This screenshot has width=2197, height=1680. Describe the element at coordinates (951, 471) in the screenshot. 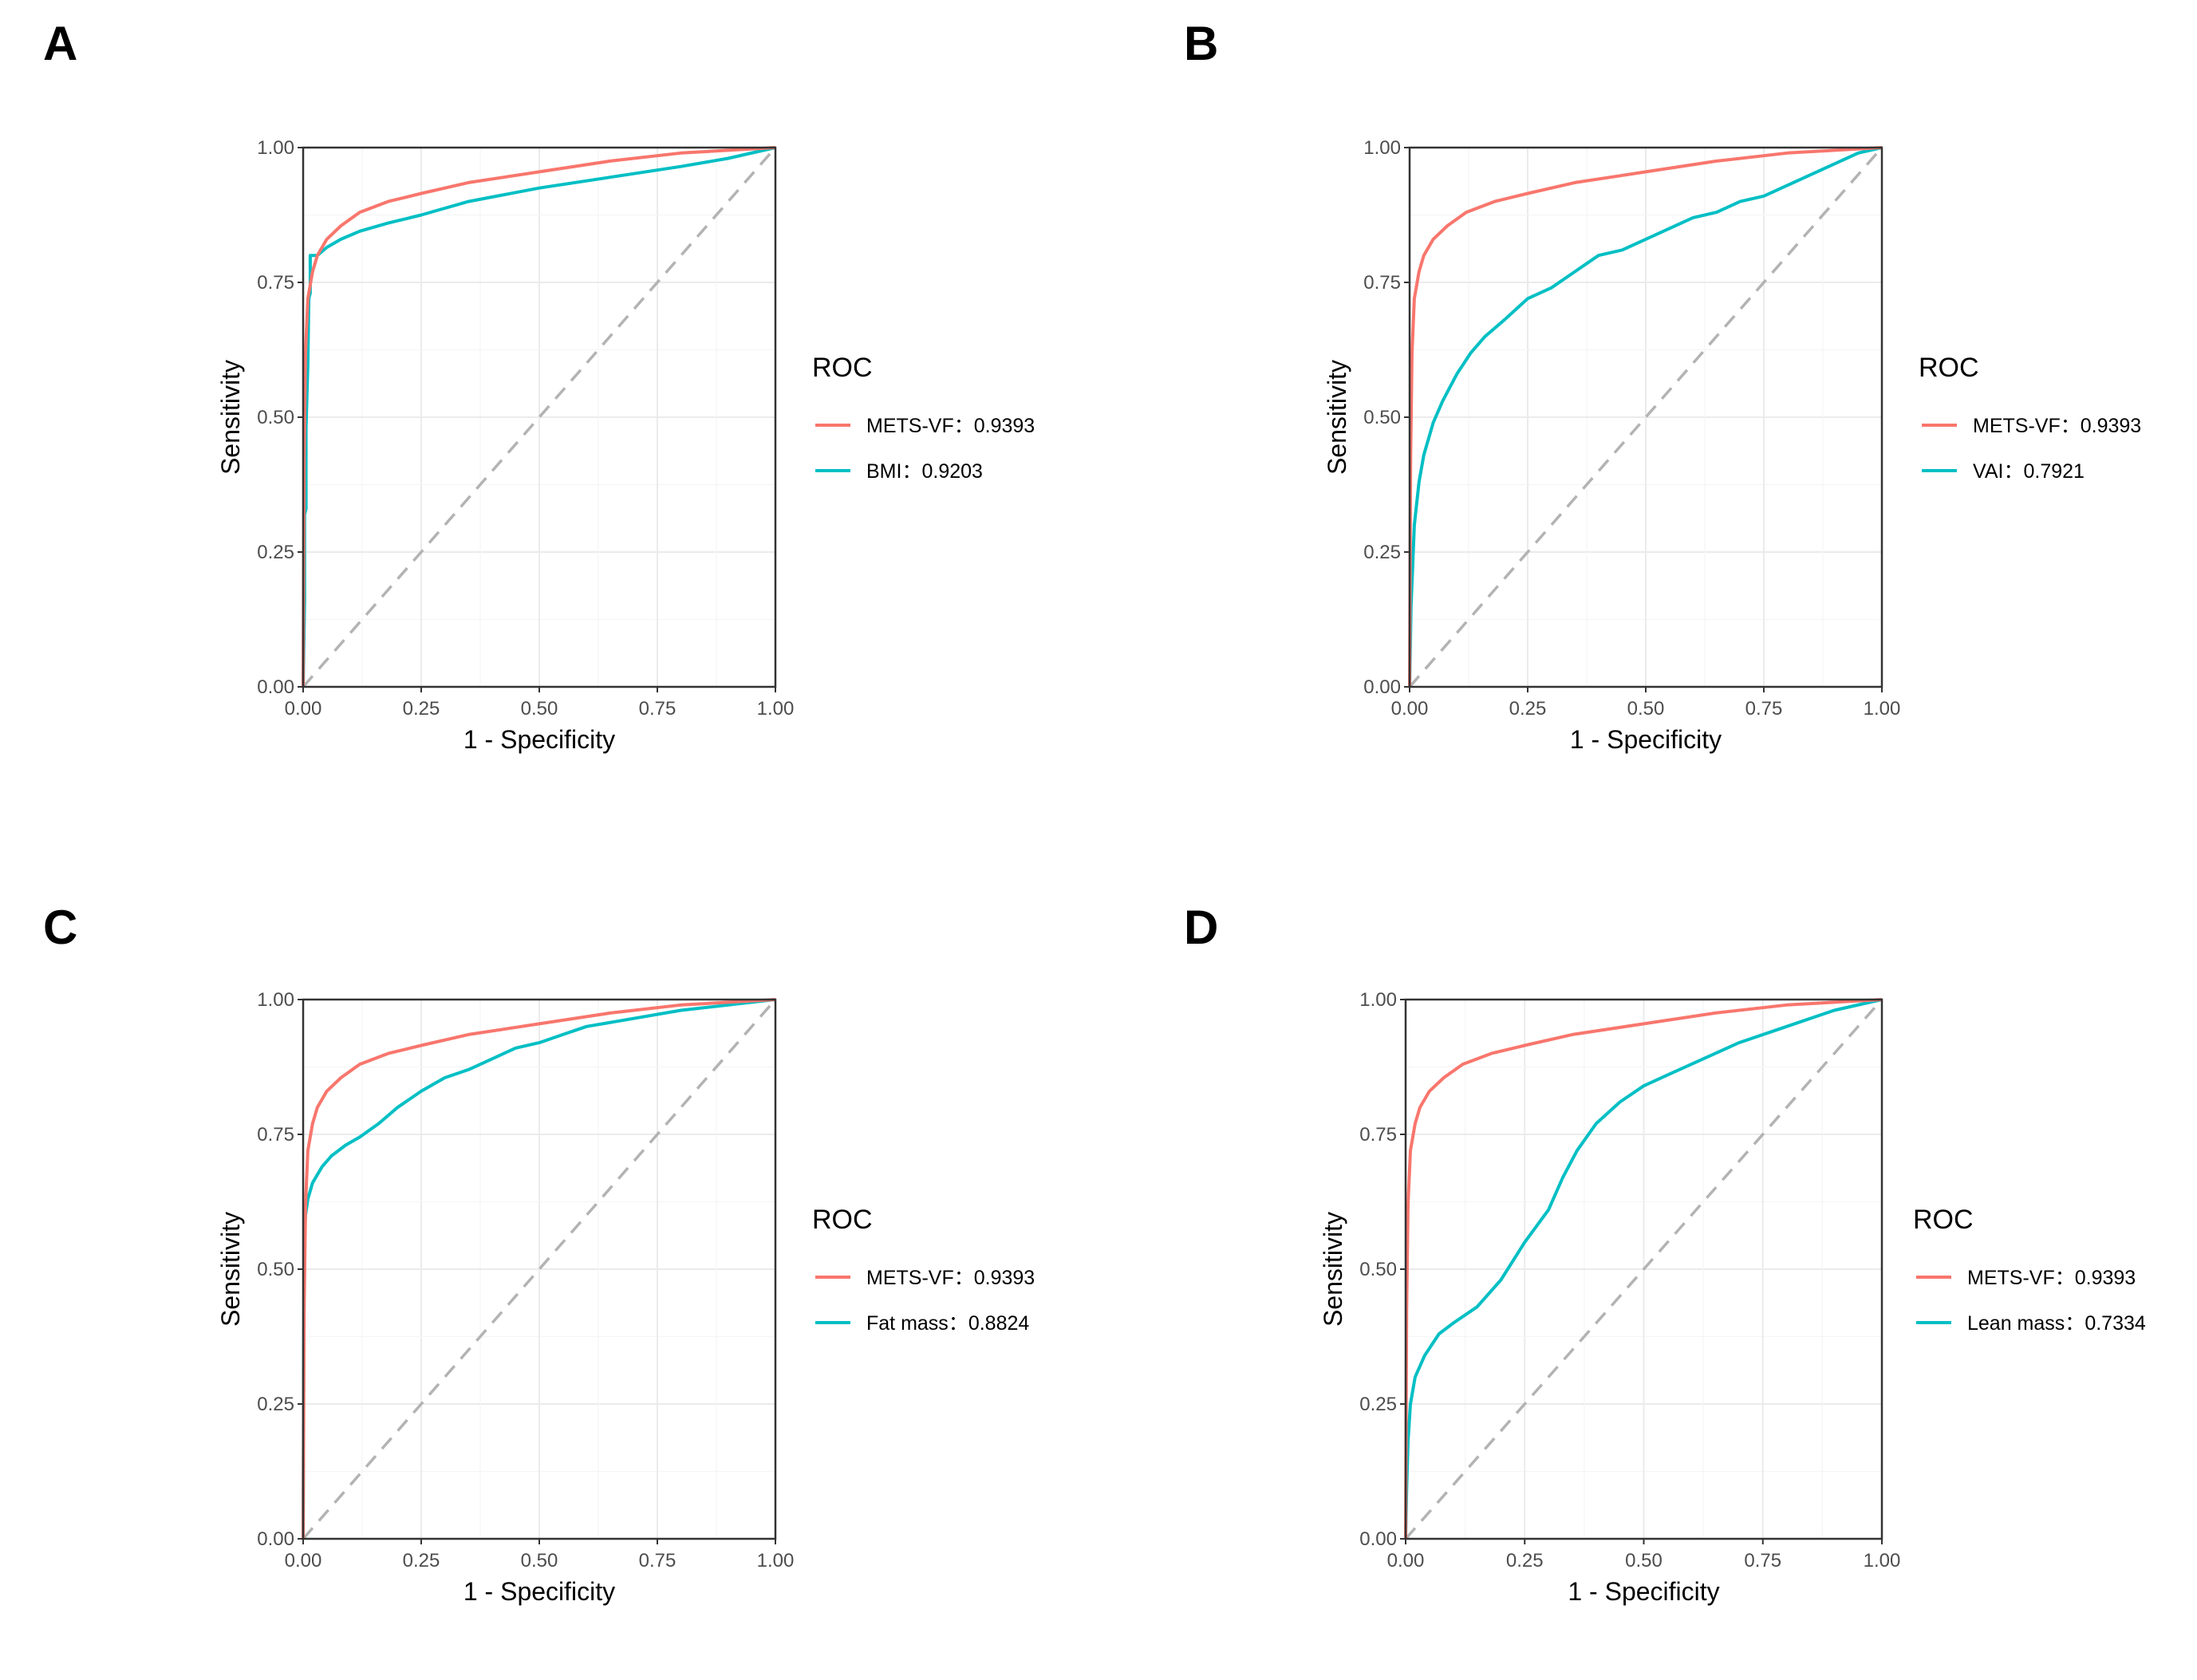

I see `legend-auc: 0.9203` at that location.